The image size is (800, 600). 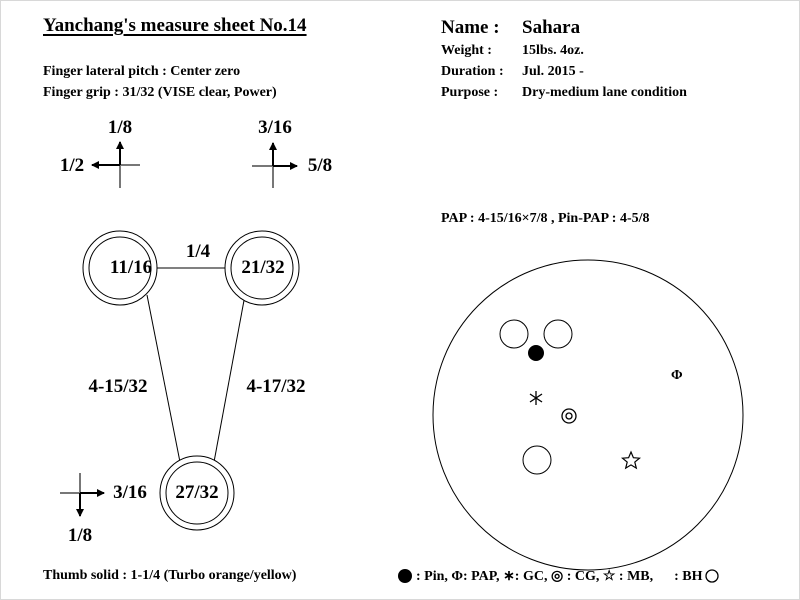 I want to click on purpose-label: Purpose :, so click(x=470, y=92).